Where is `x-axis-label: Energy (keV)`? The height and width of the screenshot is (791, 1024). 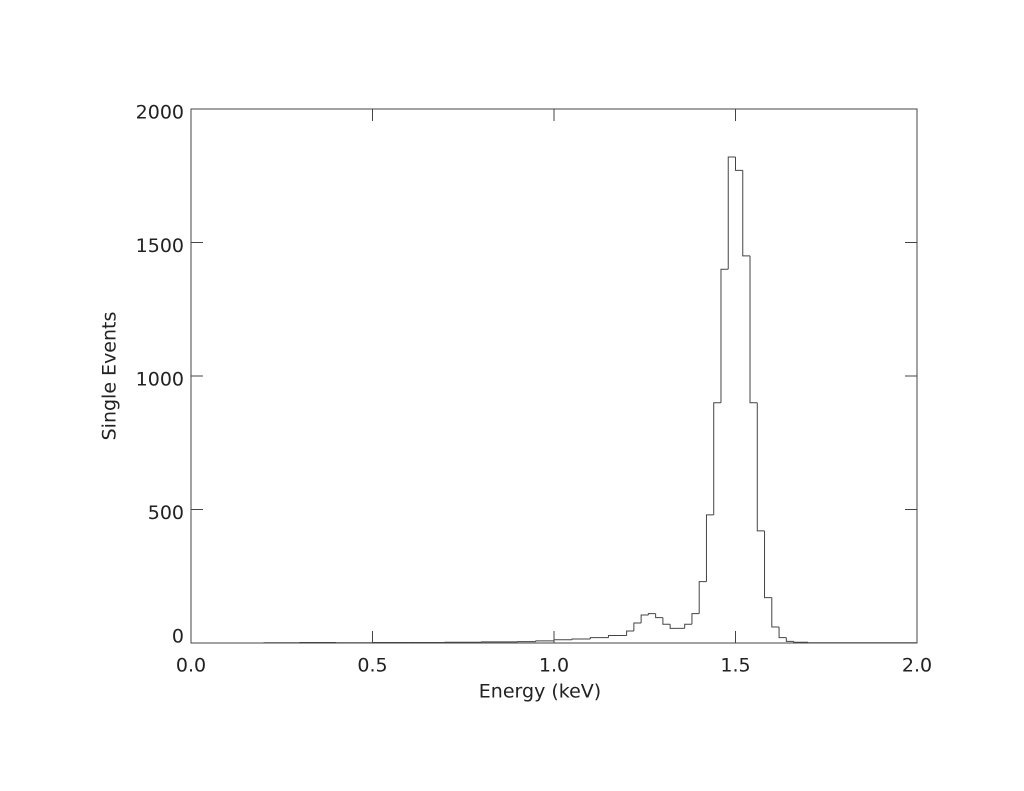 x-axis-label: Energy (keV) is located at coordinates (540, 692).